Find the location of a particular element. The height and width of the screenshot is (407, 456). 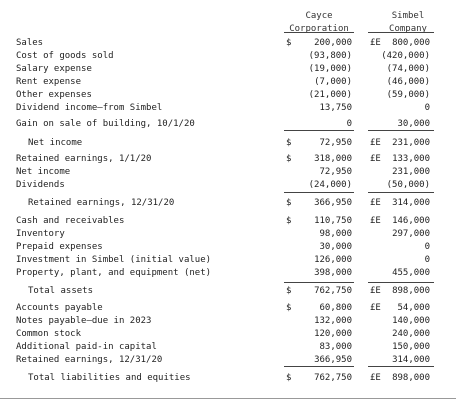

row-label: Dividends is located at coordinates (40, 185).